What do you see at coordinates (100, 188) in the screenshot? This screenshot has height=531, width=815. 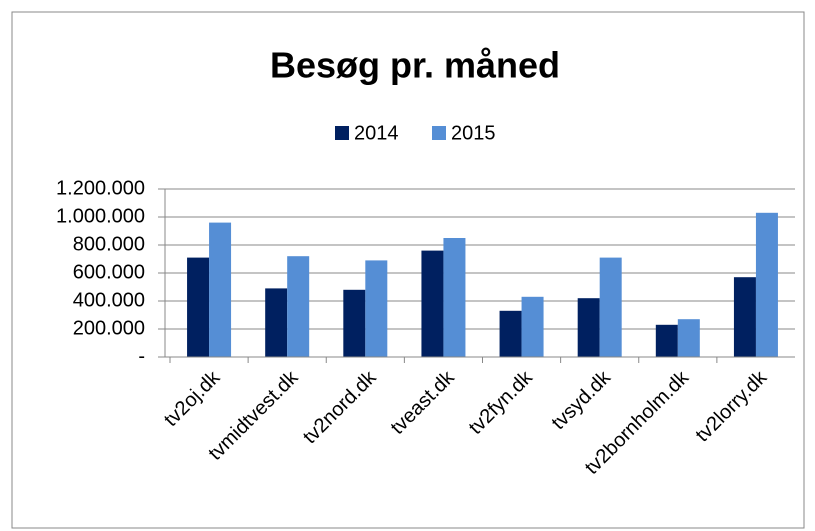 I see `y-tick-label: 1.200.000` at bounding box center [100, 188].